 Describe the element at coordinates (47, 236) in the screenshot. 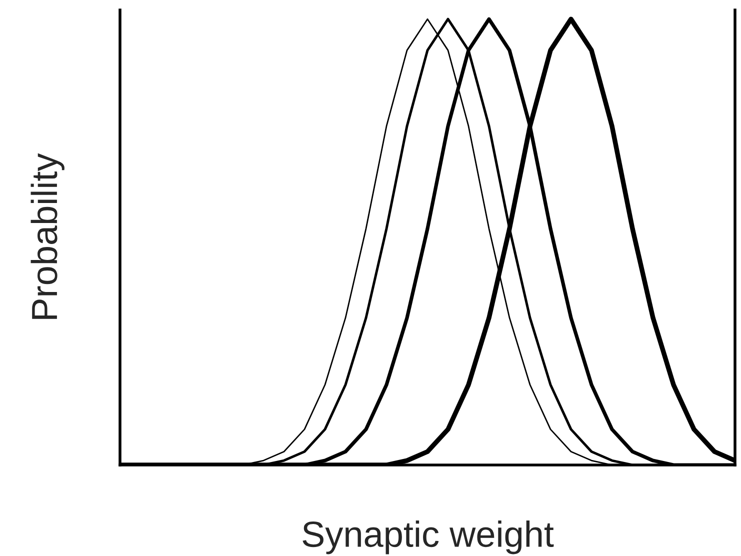

I see `y-axis-title: Probability` at that location.